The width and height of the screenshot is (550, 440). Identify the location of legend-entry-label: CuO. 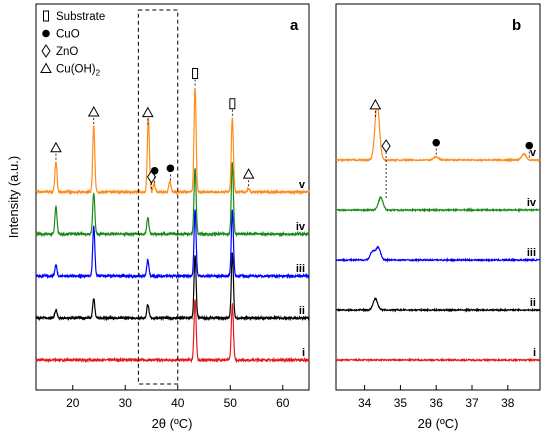
(68, 35).